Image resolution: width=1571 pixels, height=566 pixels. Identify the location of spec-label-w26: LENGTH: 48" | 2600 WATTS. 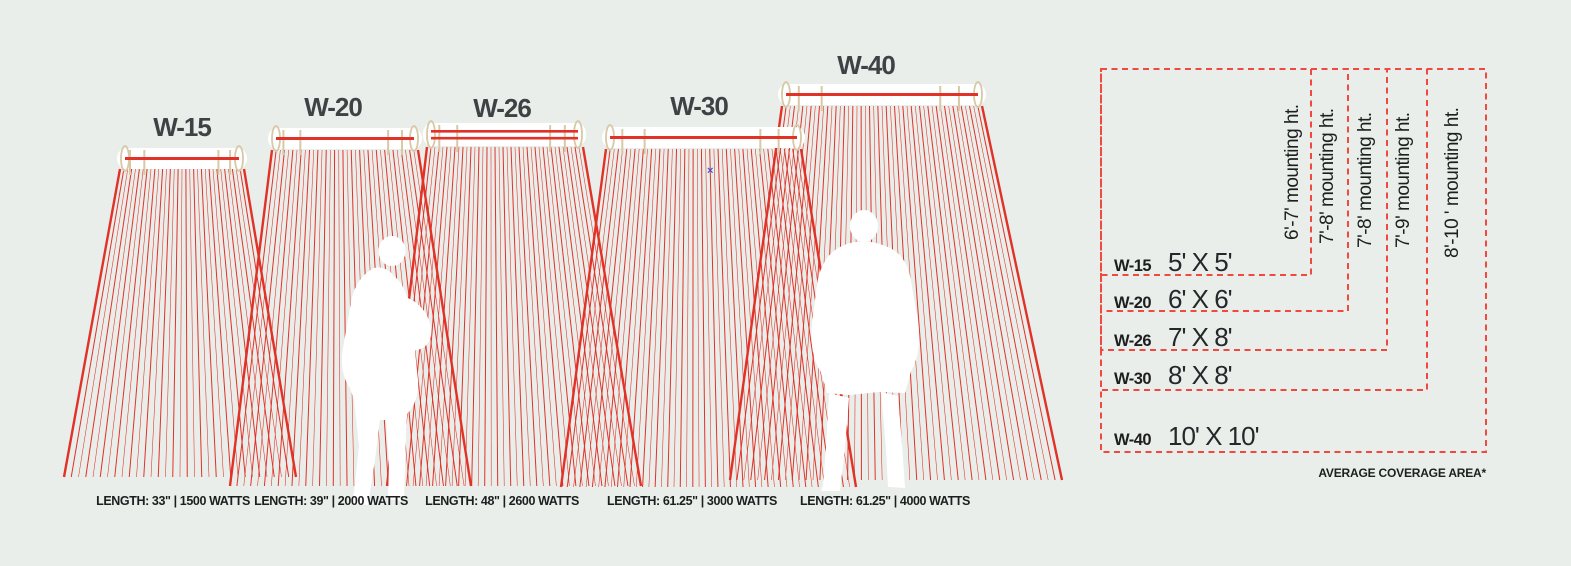
(502, 501).